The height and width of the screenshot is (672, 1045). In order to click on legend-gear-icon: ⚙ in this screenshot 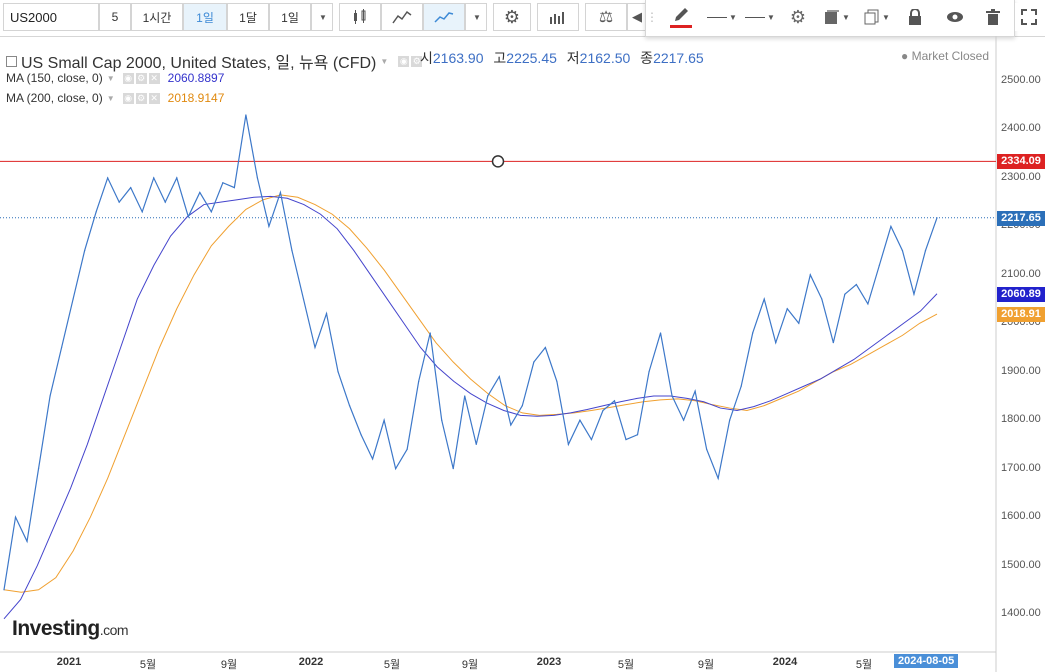, I will do `click(417, 61)`.